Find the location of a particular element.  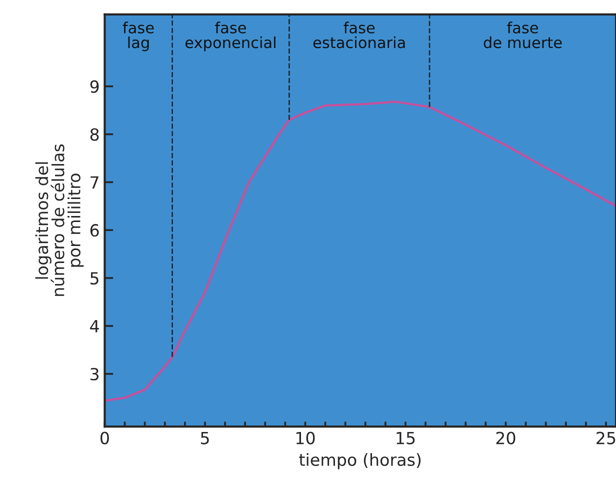

y-tick-label: 8 is located at coordinates (94, 134).